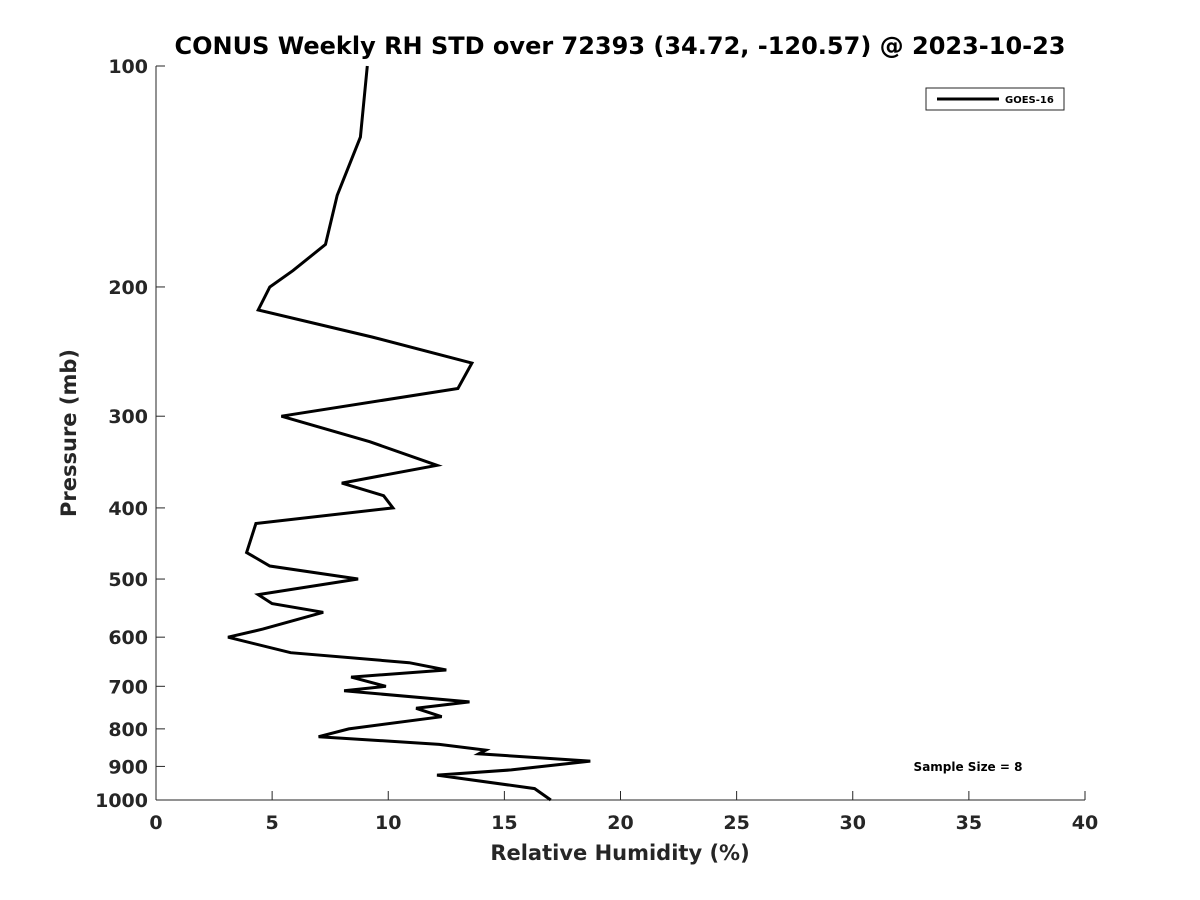 The height and width of the screenshot is (900, 1200). Describe the element at coordinates (969, 823) in the screenshot. I see `x-tick-label: 35` at that location.